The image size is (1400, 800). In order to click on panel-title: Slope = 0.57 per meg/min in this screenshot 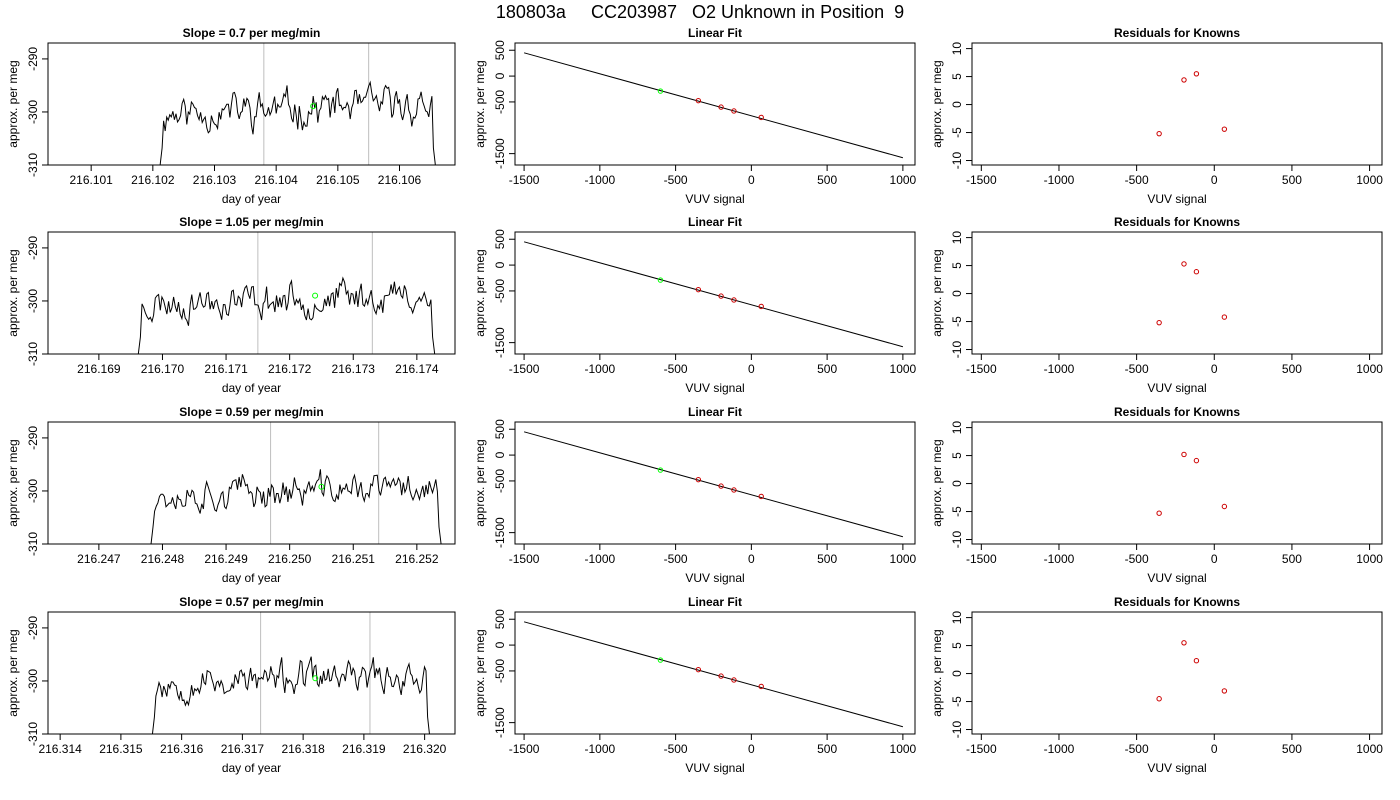, I will do `click(251, 602)`.